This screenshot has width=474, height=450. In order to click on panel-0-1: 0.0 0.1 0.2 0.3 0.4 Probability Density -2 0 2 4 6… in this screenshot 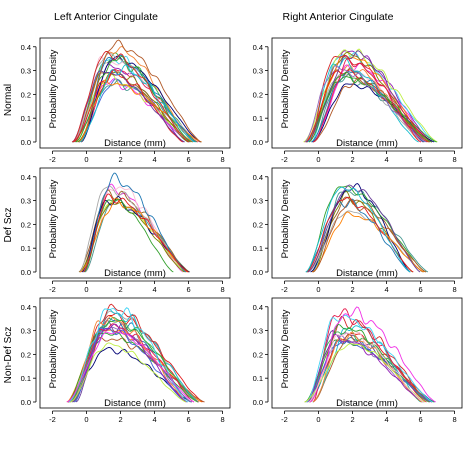, I will do `click(358, 100)`.